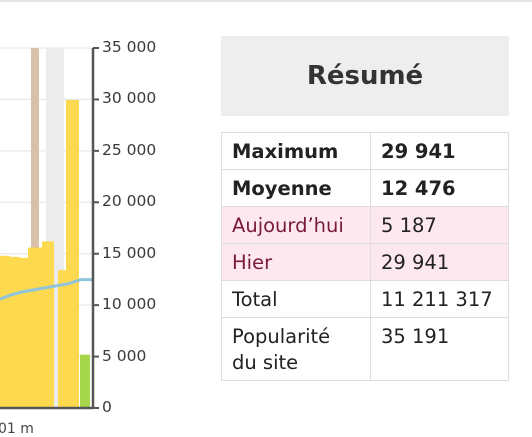 The image size is (532, 437). I want to click on summary-row-today: Aujourd’hui 5 187, so click(365, 225).